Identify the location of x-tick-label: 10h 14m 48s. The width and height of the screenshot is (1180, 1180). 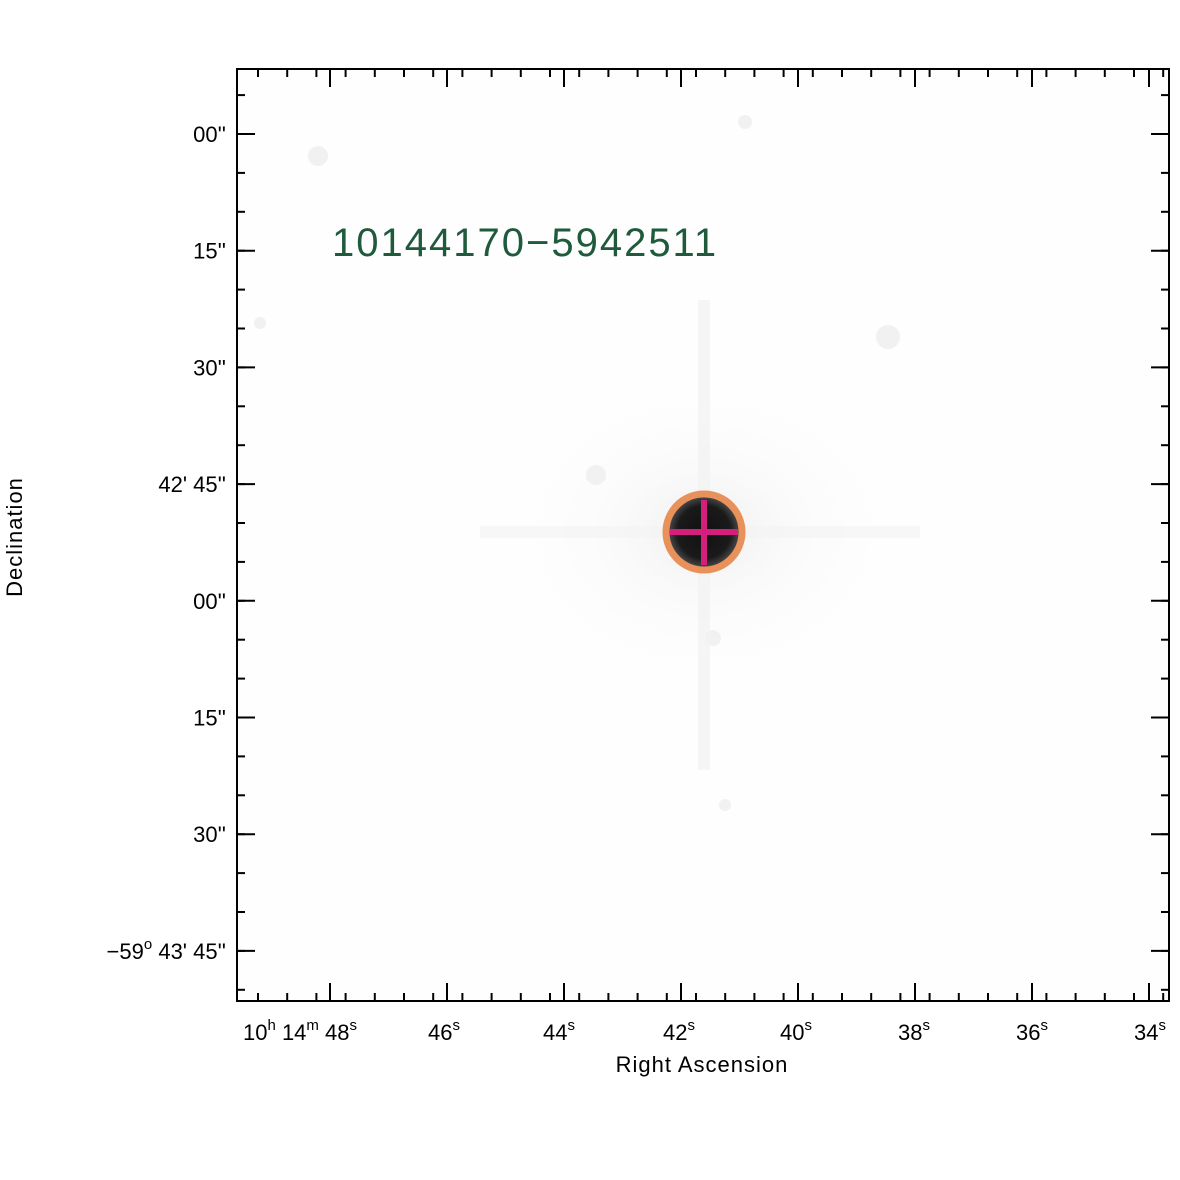
(300, 1031).